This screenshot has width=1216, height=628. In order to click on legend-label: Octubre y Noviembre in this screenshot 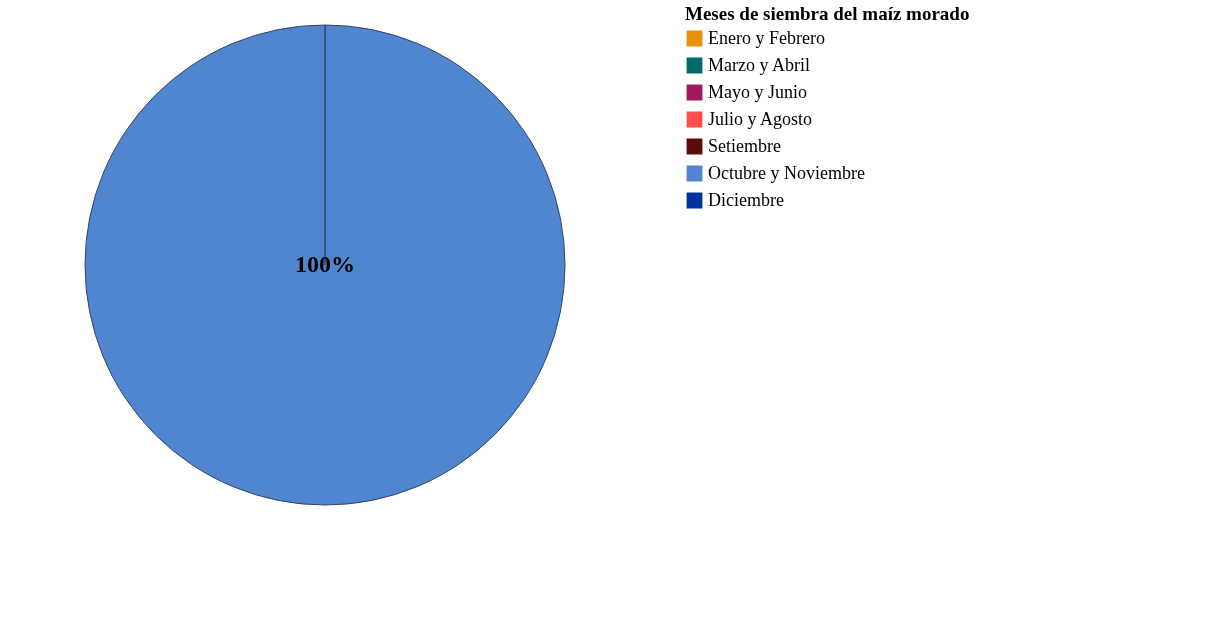, I will do `click(786, 172)`.